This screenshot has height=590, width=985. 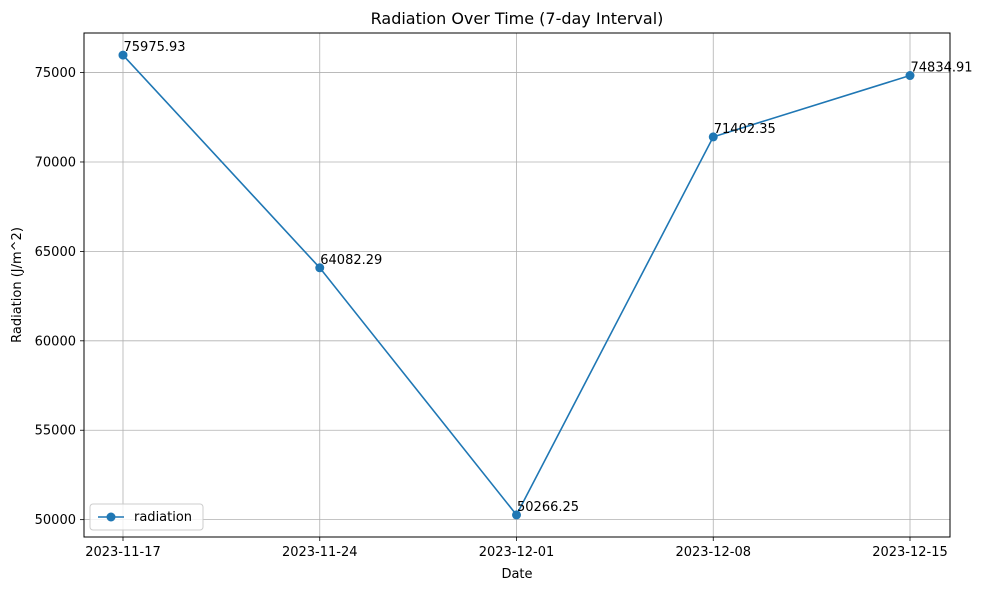 What do you see at coordinates (351, 260) in the screenshot?
I see `data-label: 64082.29` at bounding box center [351, 260].